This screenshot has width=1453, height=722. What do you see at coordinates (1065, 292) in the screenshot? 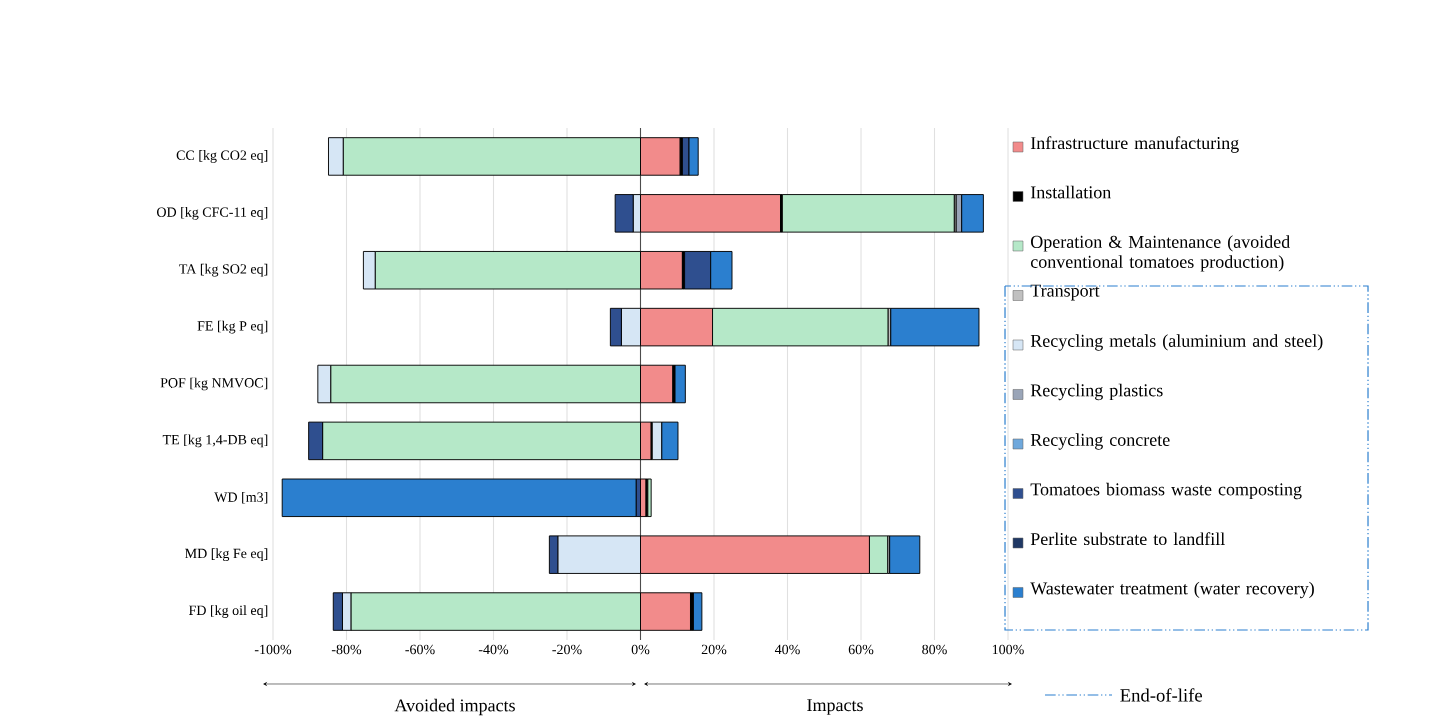
I see `legend-label: Transport` at bounding box center [1065, 292].